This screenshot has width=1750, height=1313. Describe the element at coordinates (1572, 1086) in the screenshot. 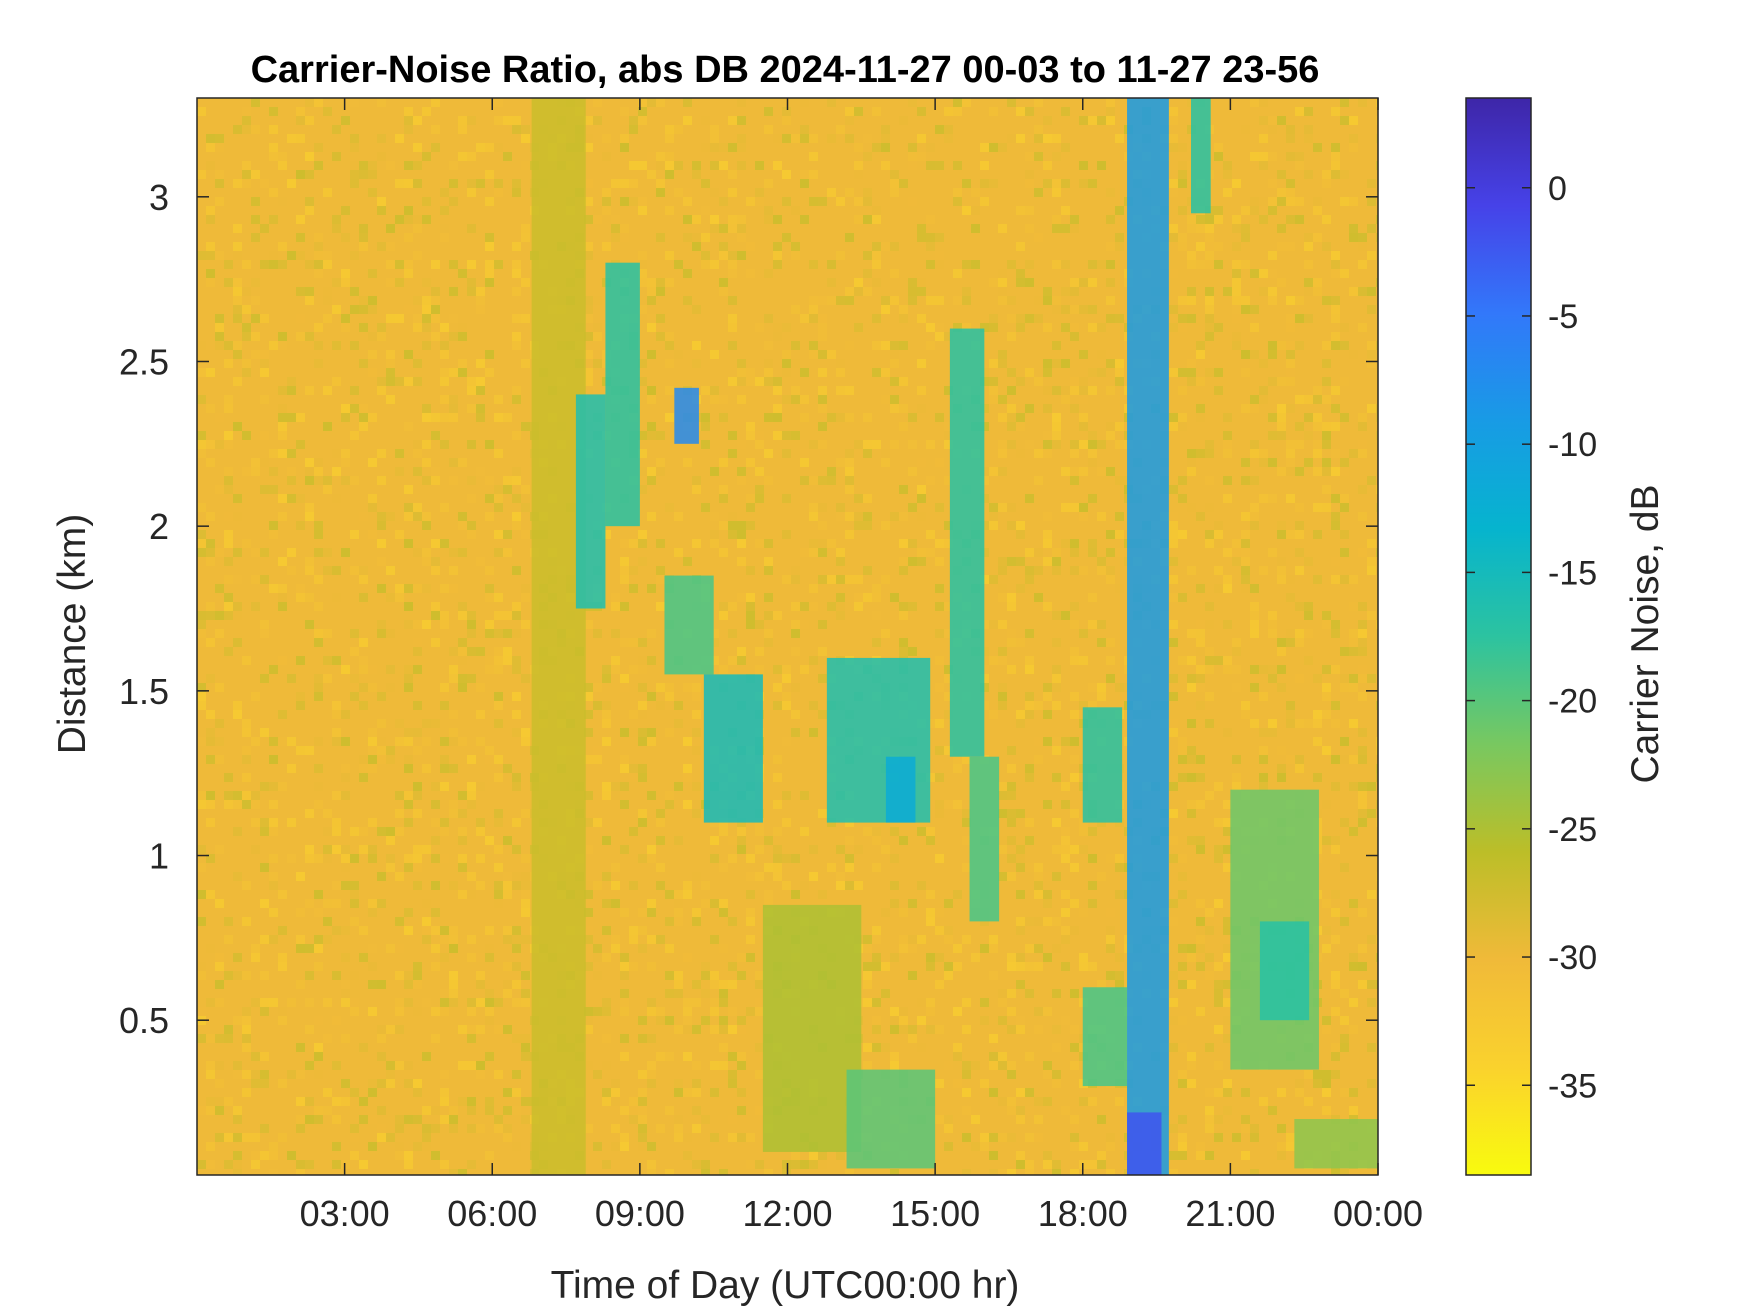

I see `colorbar-tick-label: -35` at that location.